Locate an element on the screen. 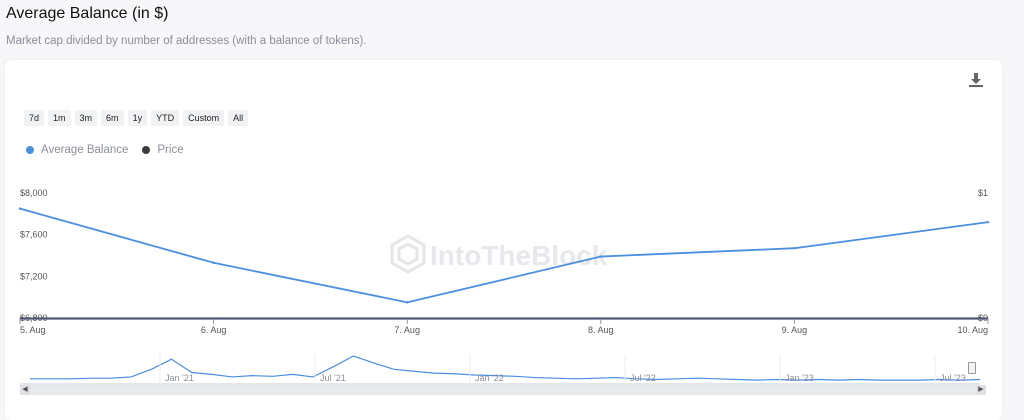  legend-item-price: Price is located at coordinates (163, 150).